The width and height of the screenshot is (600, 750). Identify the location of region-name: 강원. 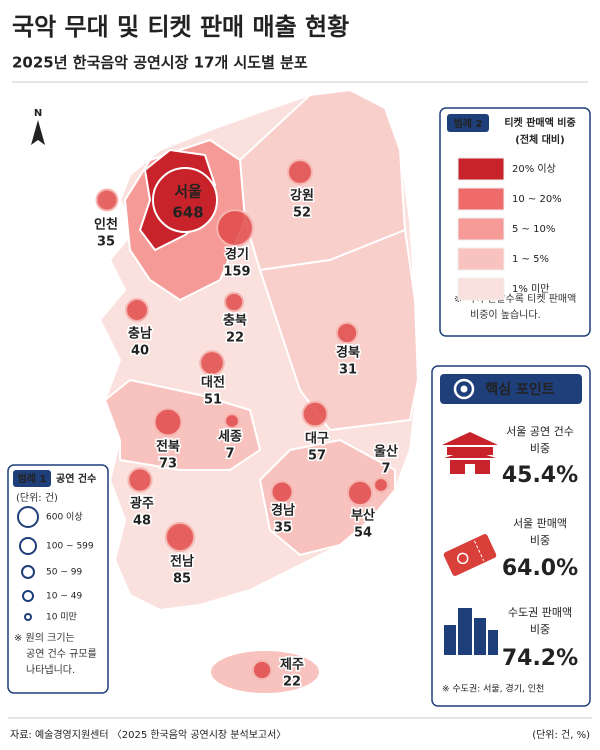
(302, 196).